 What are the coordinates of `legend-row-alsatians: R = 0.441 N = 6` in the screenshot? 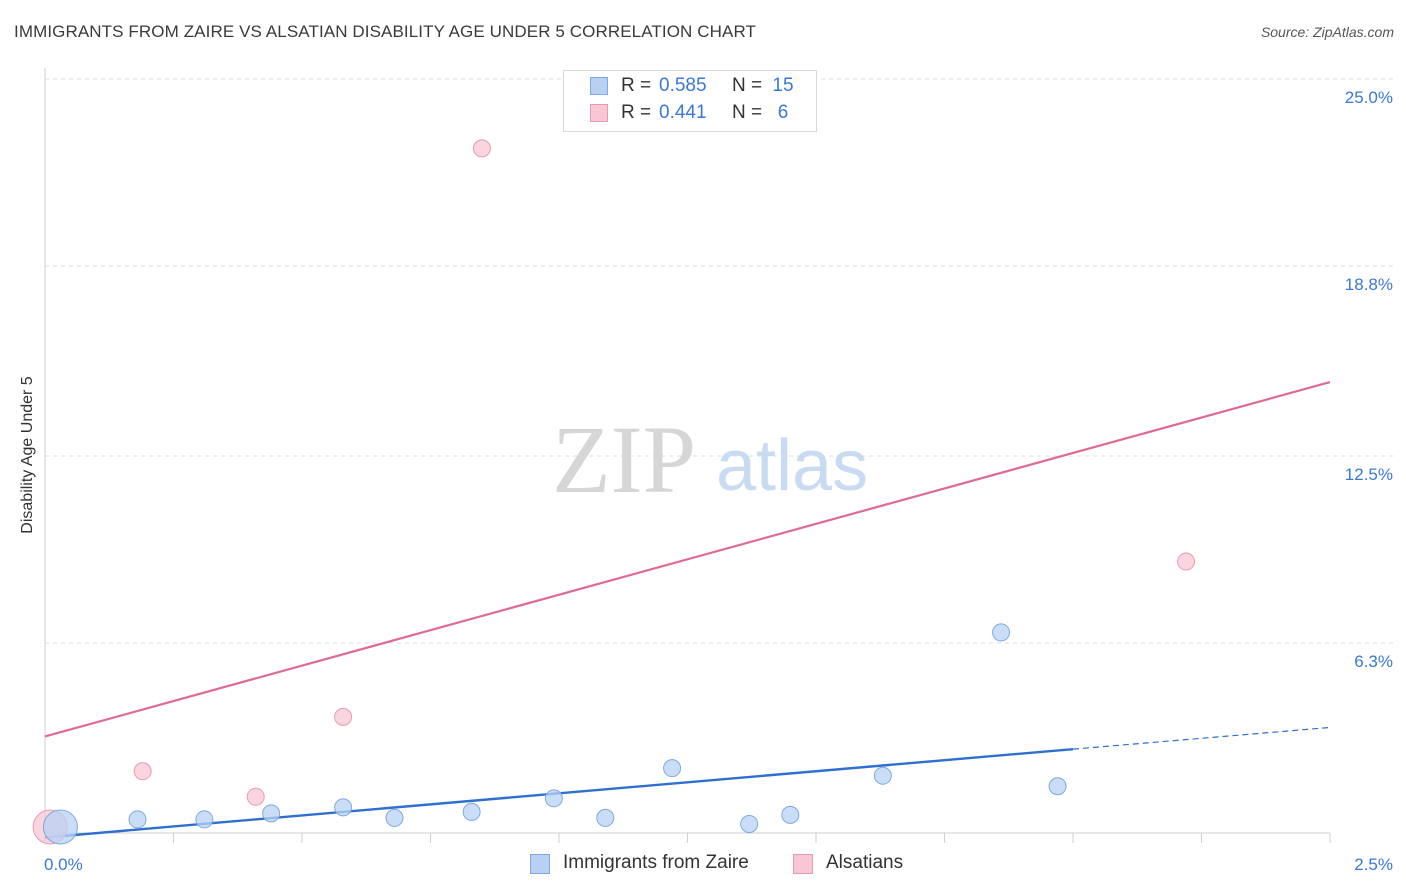 It's located at (690, 113).